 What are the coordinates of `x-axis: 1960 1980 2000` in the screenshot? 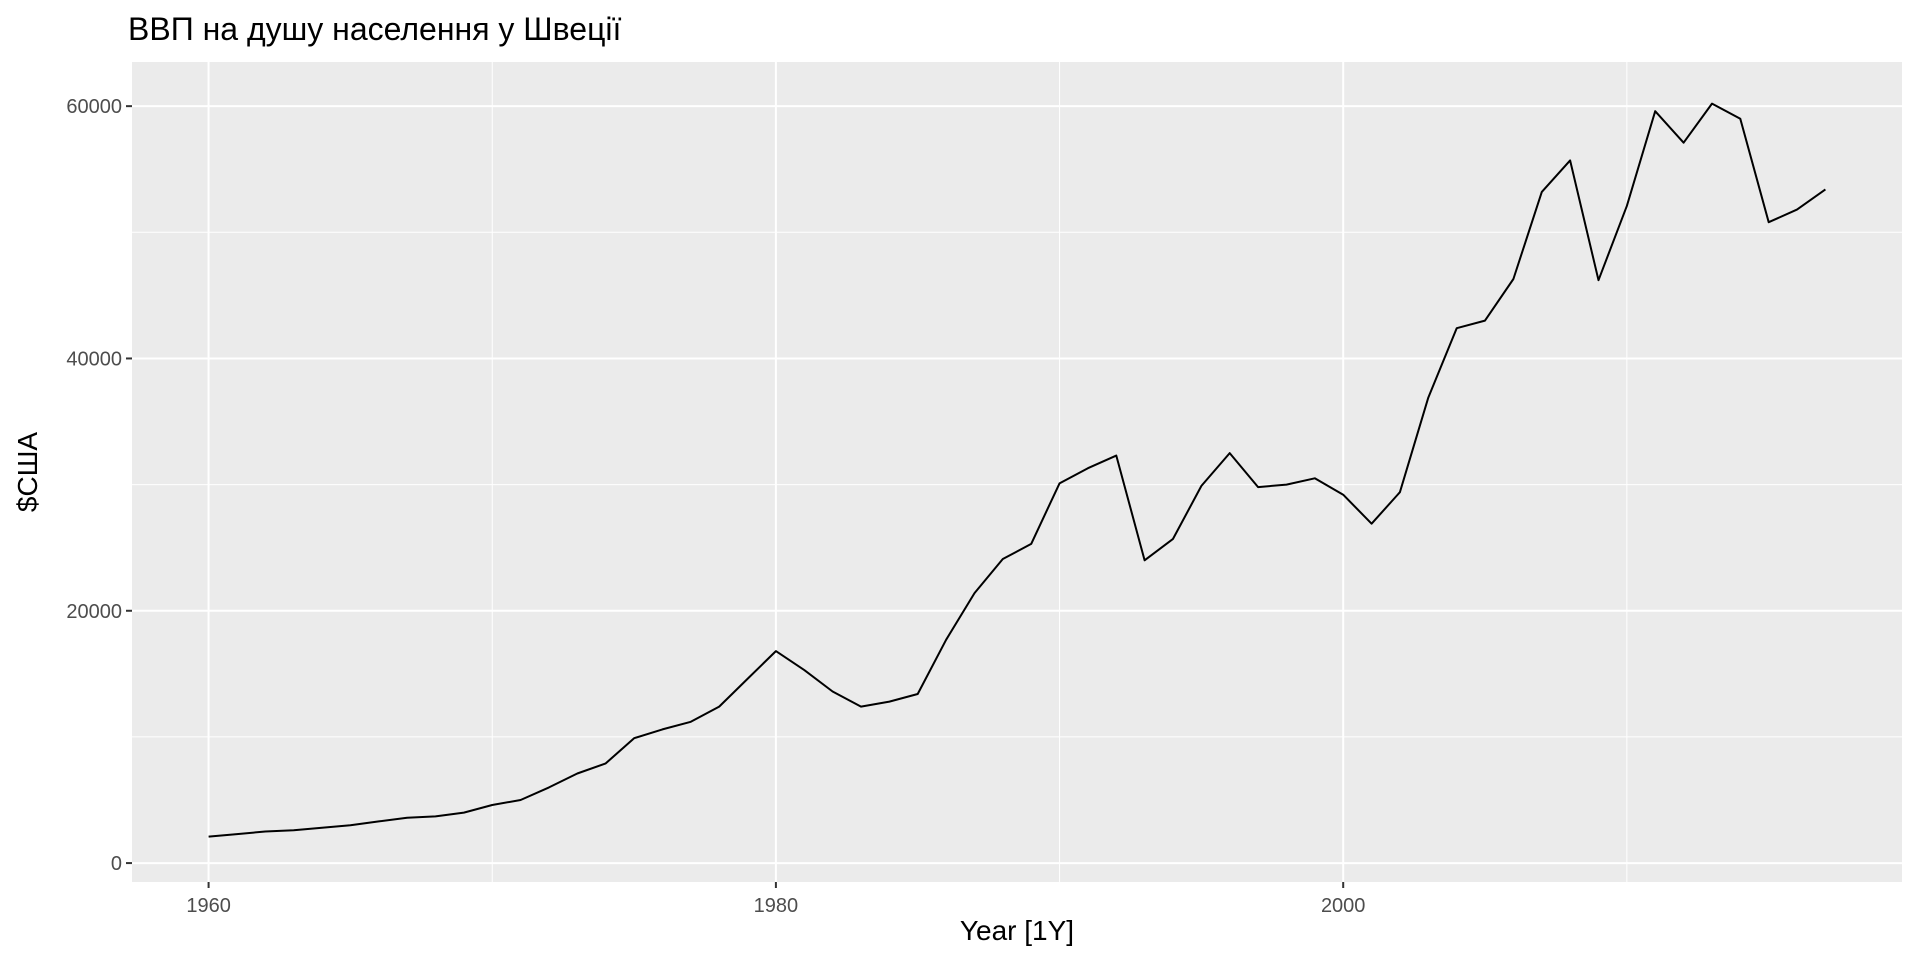 It's located at (775, 899).